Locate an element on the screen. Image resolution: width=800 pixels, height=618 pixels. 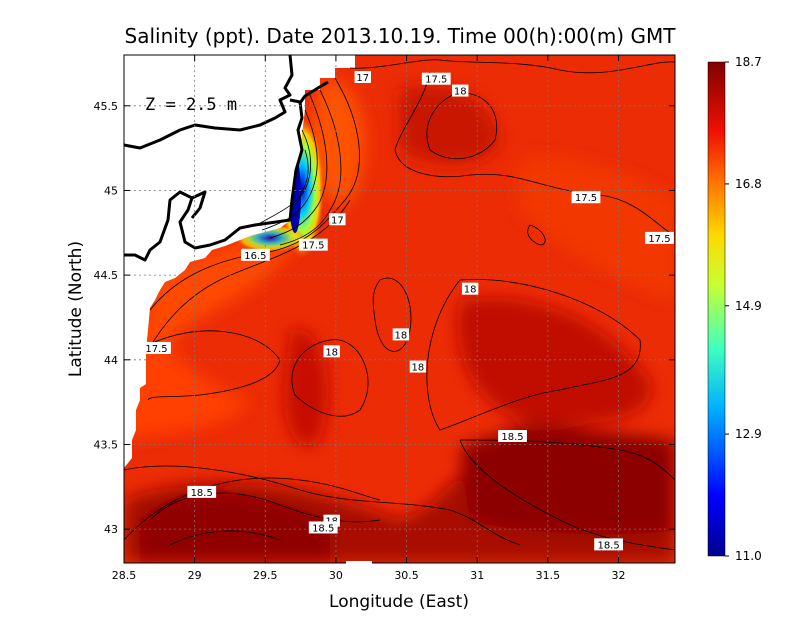
contour-17-coastal is located at coordinates (254, 194).